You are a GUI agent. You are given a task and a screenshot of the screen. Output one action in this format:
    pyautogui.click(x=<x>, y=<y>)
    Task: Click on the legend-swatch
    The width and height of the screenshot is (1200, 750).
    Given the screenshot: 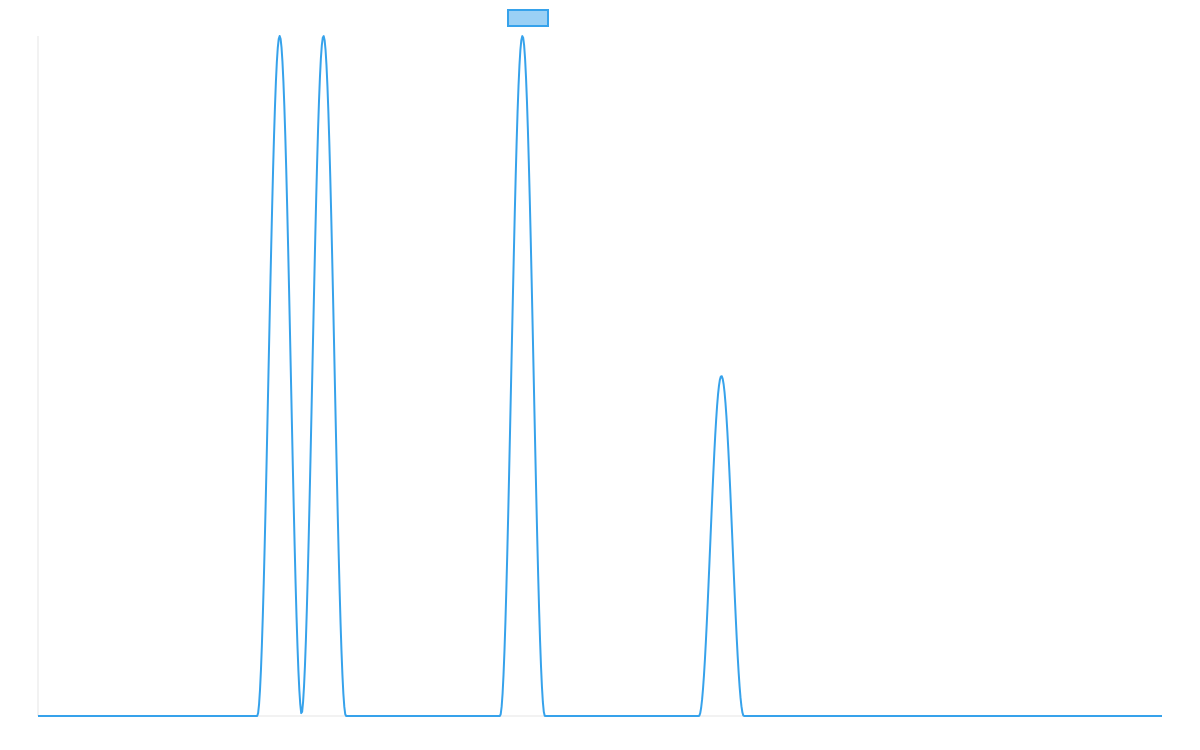 What is the action you would take?
    pyautogui.click(x=528, y=18)
    